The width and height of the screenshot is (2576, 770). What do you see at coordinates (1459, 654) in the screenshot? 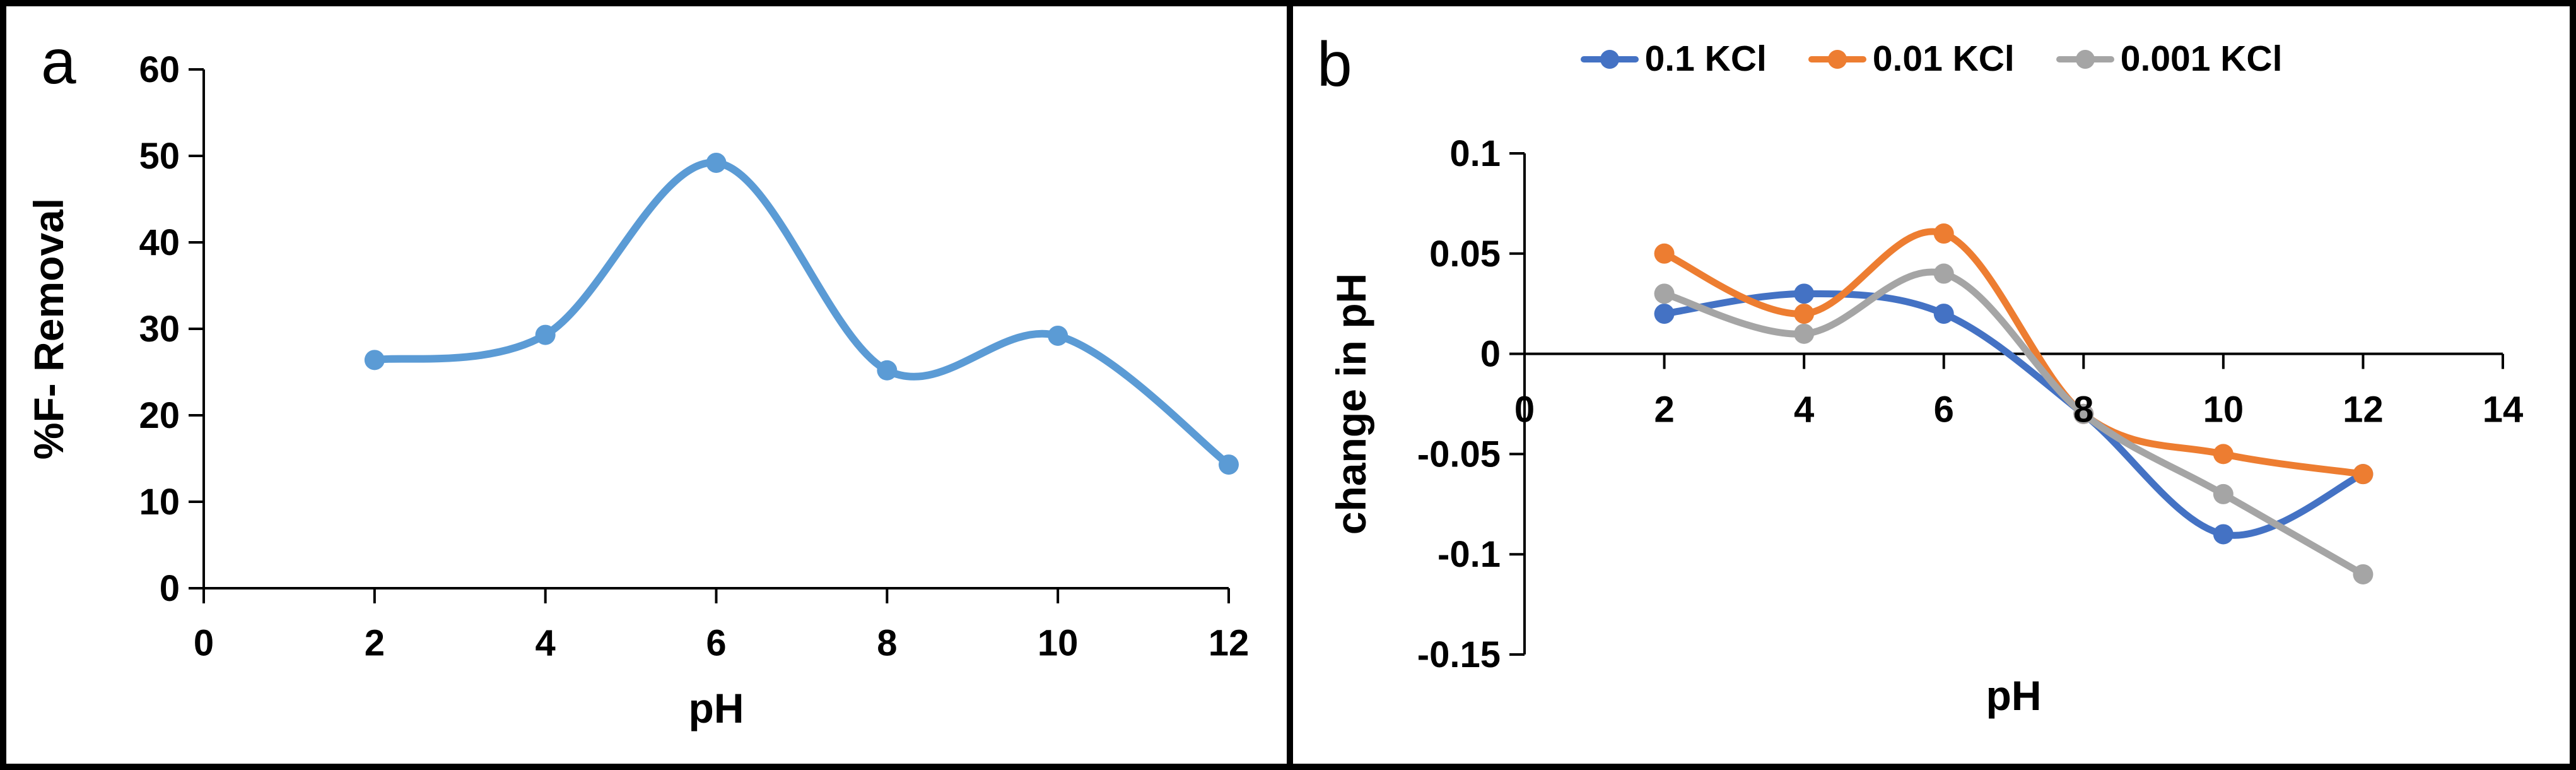
I see `y-tick-label: -0.15` at bounding box center [1459, 654].